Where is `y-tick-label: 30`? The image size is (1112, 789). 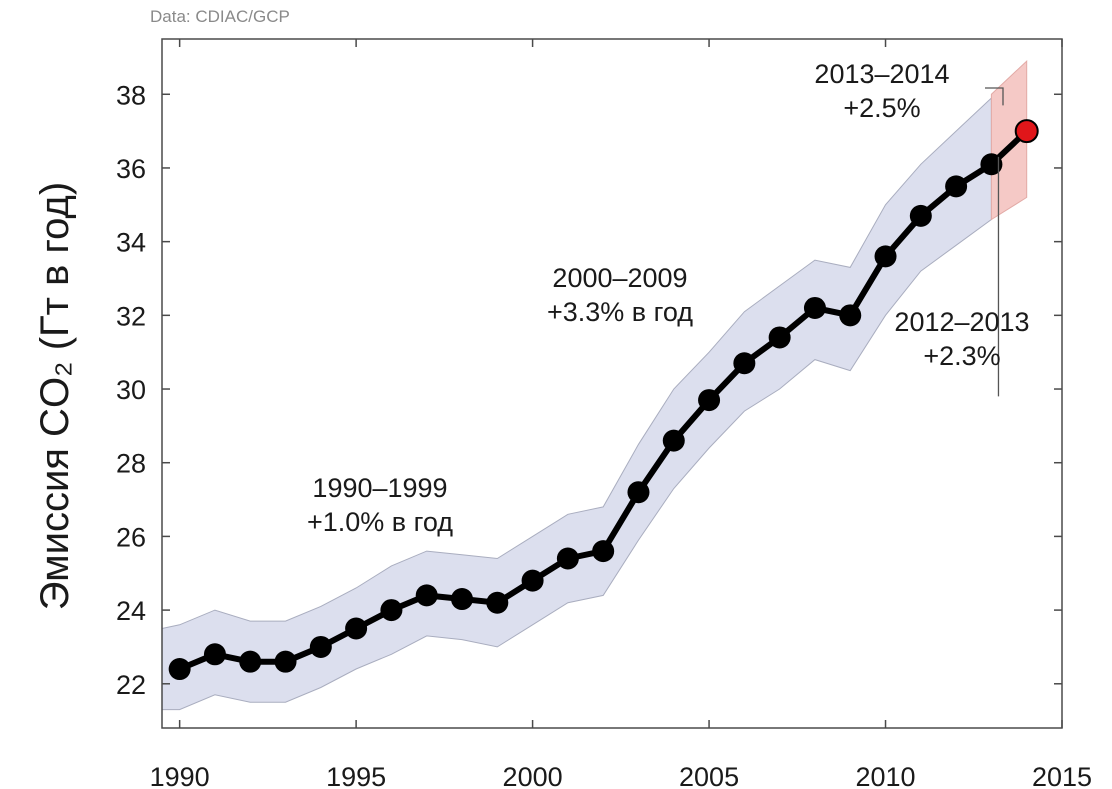
y-tick-label: 30 is located at coordinates (131, 390).